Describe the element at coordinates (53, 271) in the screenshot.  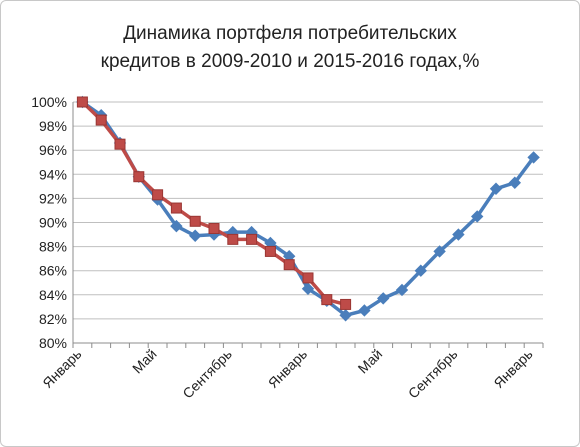
I see `y-tick-label: 86%` at that location.